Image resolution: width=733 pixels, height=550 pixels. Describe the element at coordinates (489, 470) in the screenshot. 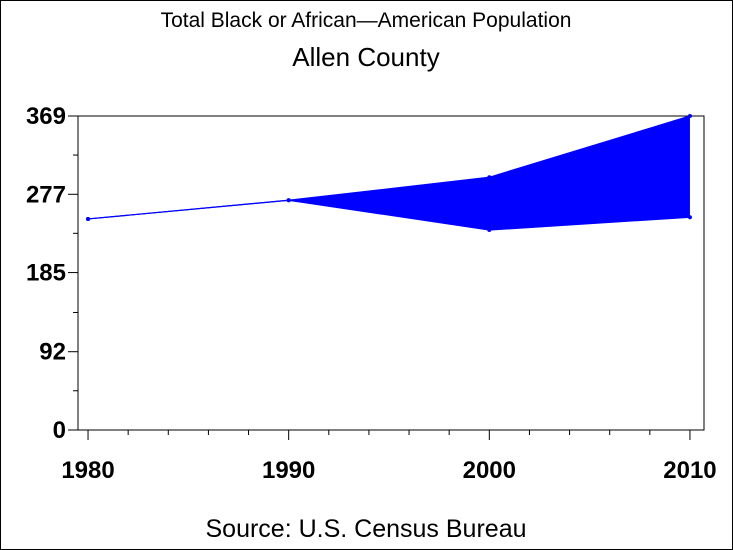

I see `x-tick-label: 2000` at that location.